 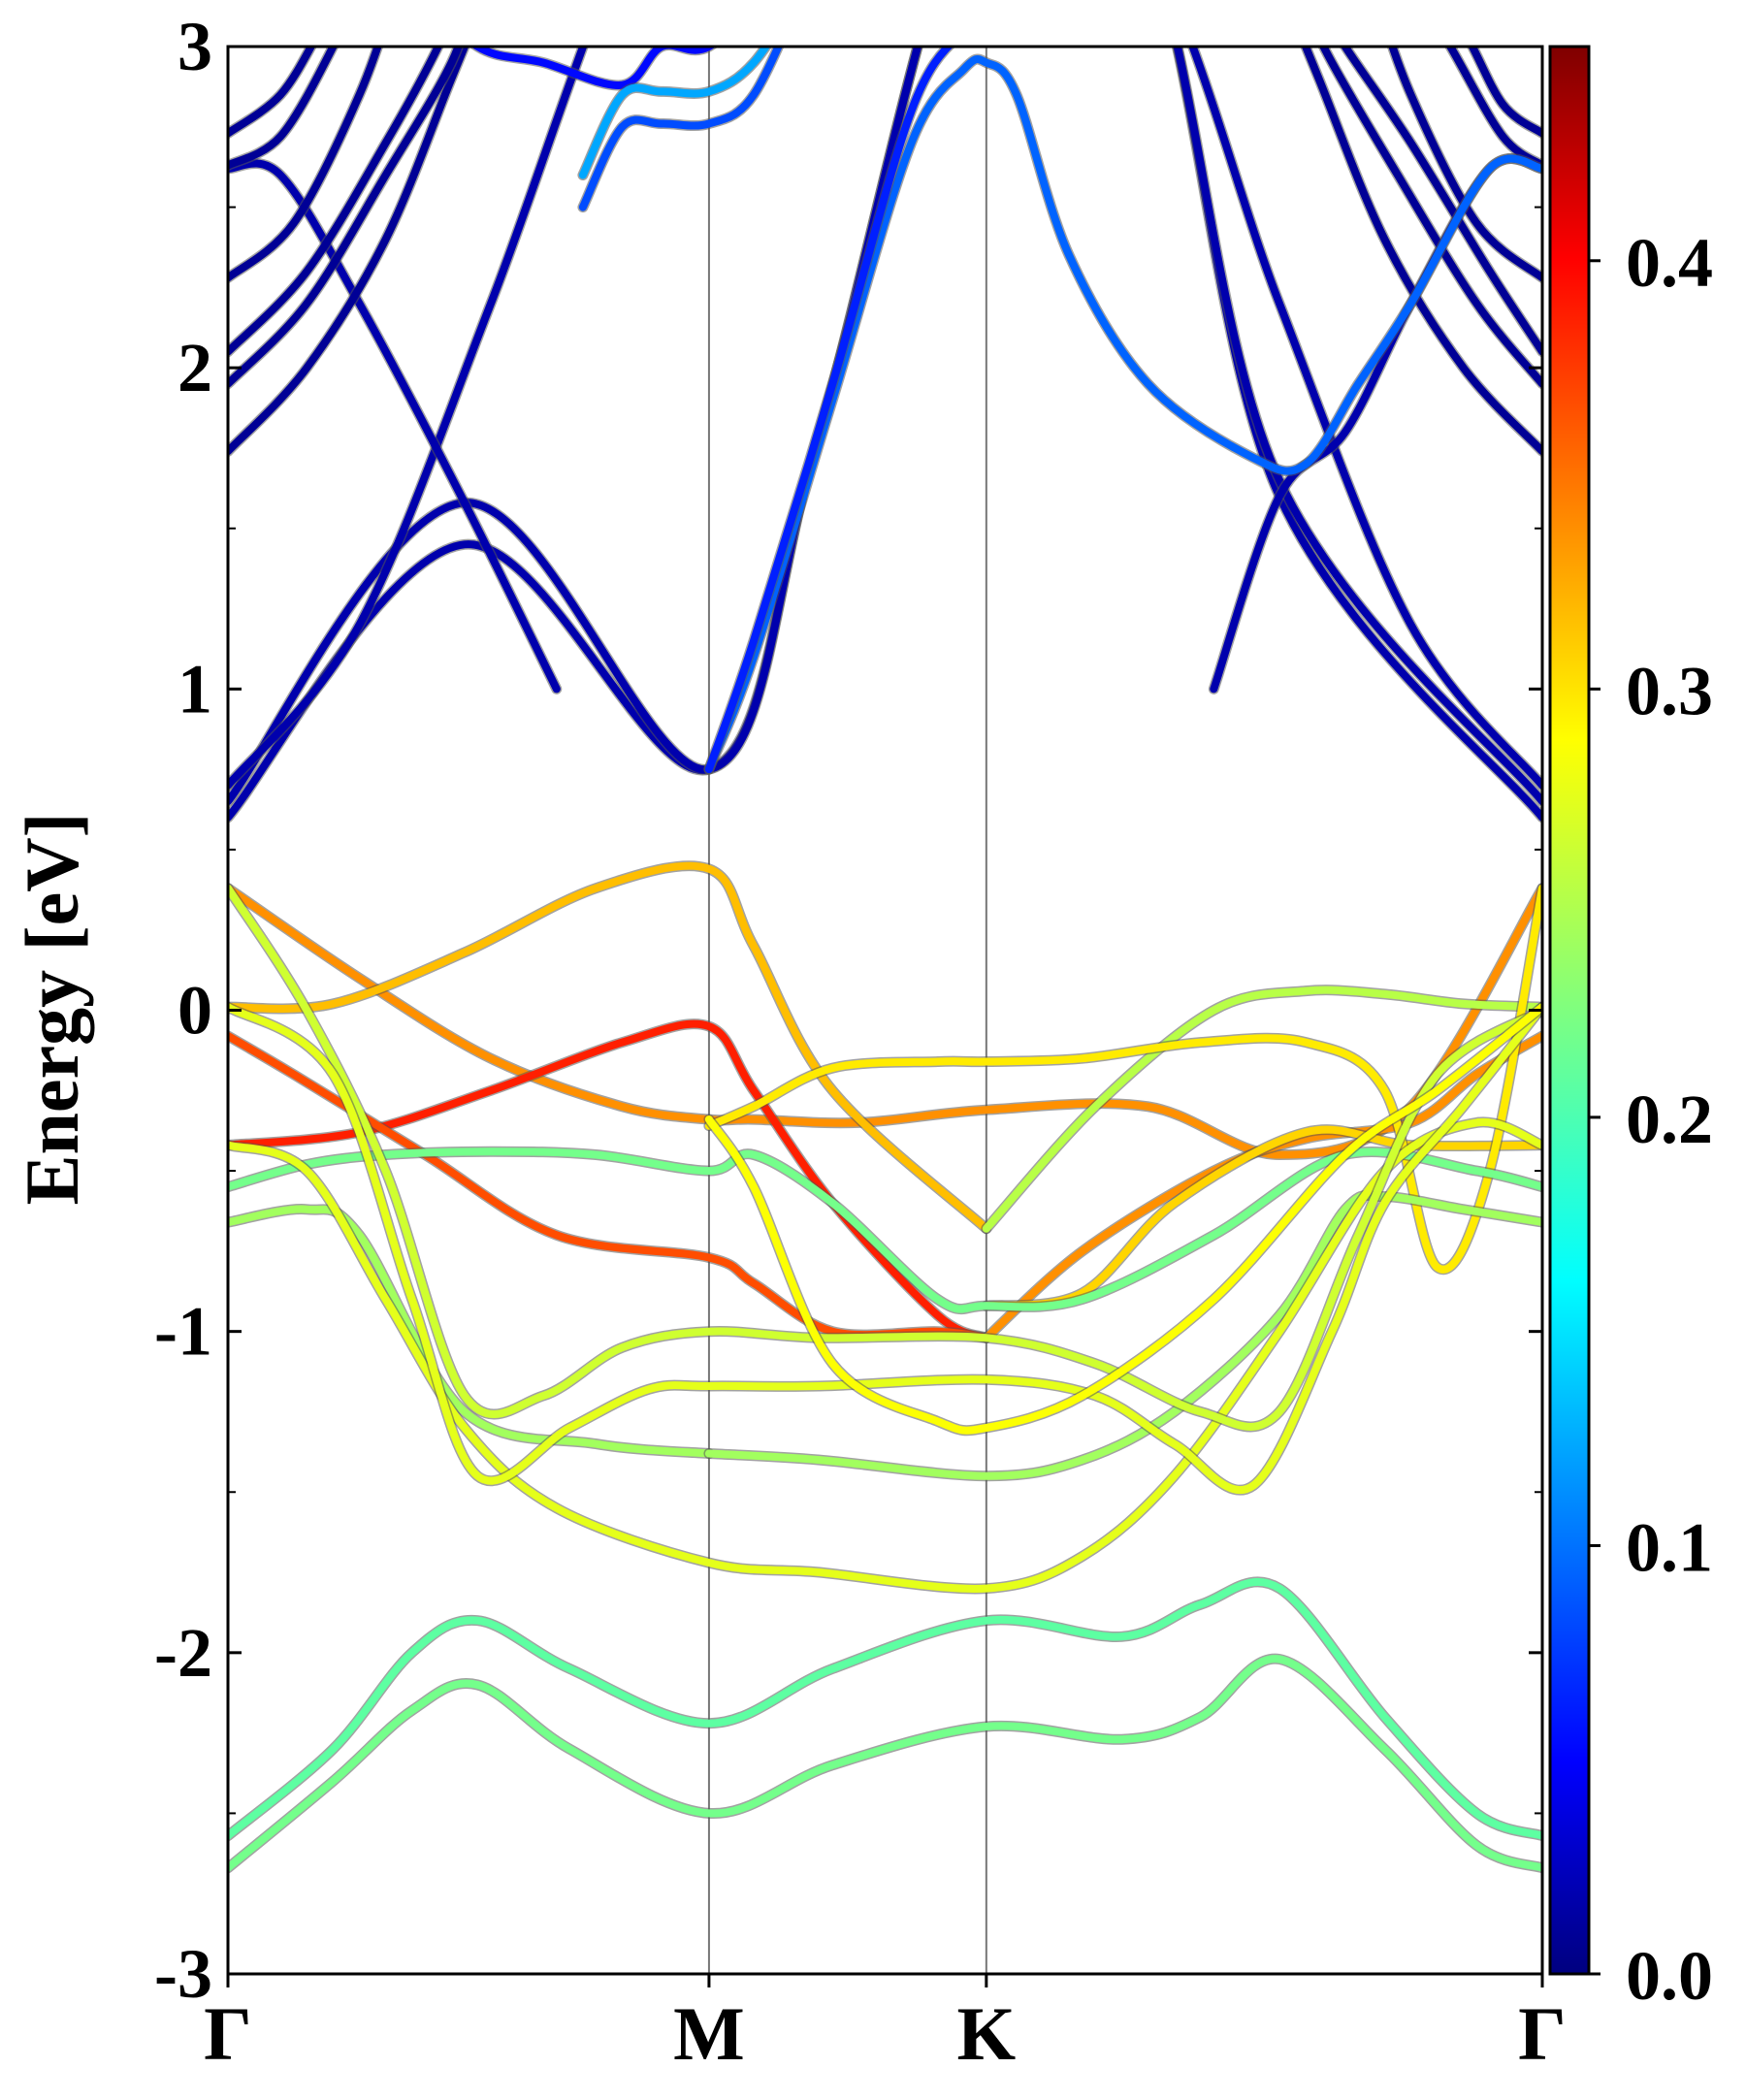 What do you see at coordinates (986, 2033) in the screenshot?
I see `kpoint-label: K` at bounding box center [986, 2033].